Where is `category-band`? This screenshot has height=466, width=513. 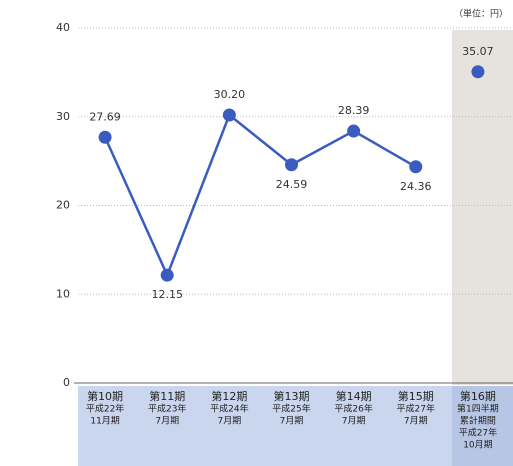
category-band is located at coordinates (295, 426).